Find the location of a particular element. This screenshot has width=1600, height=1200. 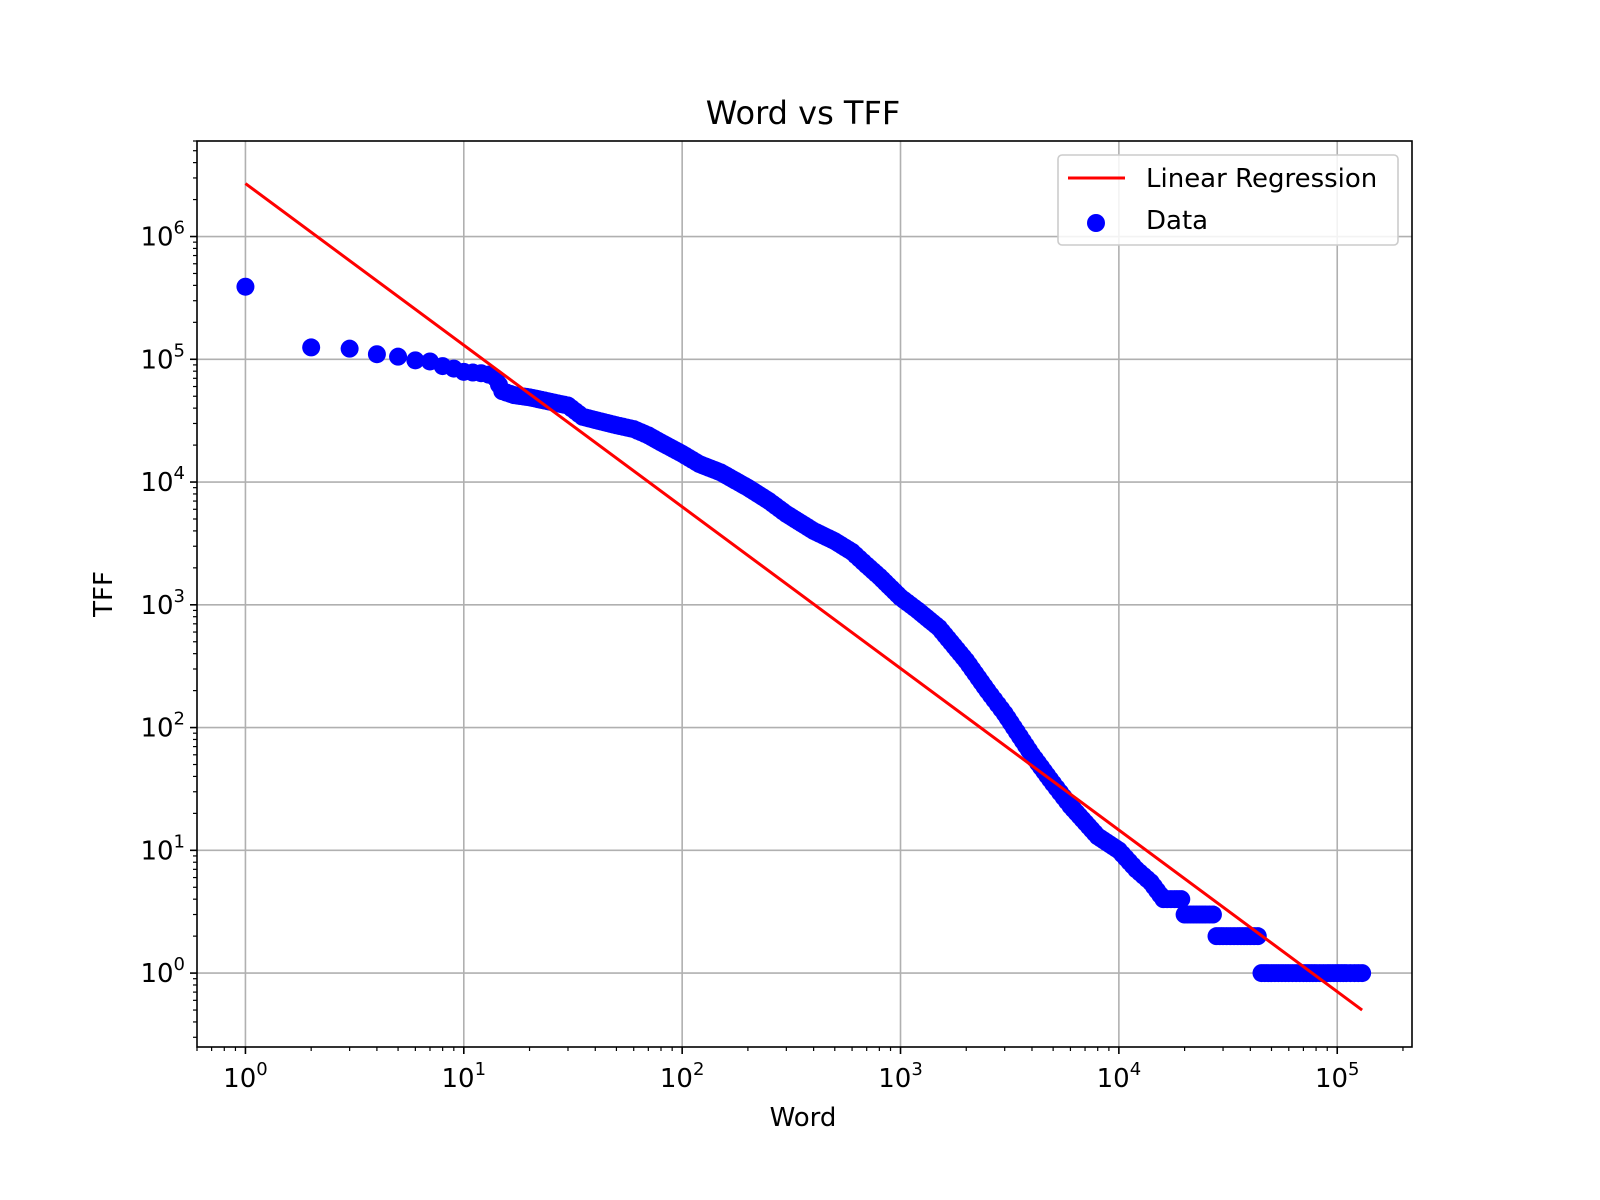

legend-label: Linear Regression is located at coordinates (1261, 179).